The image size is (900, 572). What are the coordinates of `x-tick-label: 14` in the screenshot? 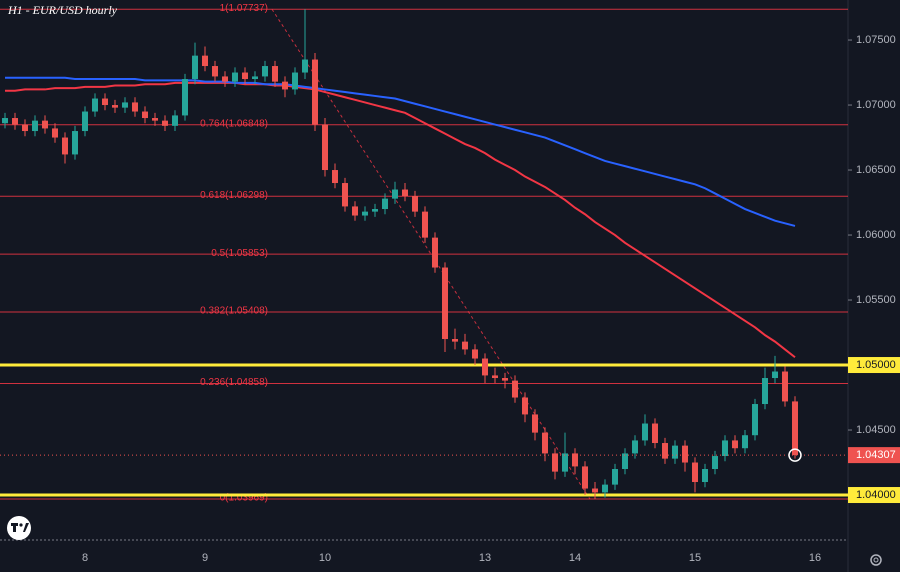 It's located at (575, 558).